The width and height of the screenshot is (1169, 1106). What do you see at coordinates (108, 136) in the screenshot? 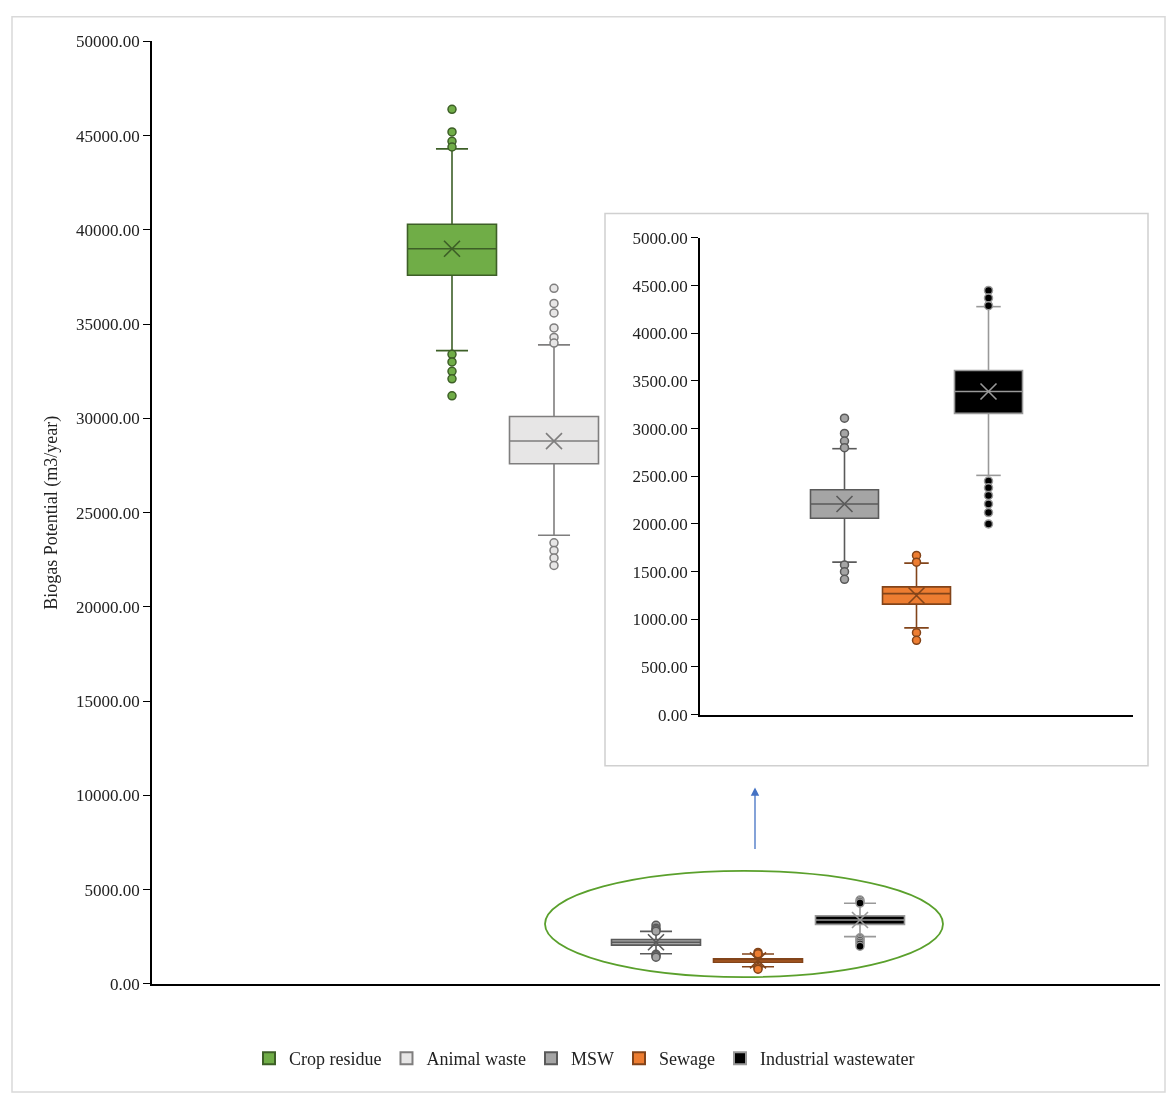
I see `y-tick-label: 45000.00` at bounding box center [108, 136].